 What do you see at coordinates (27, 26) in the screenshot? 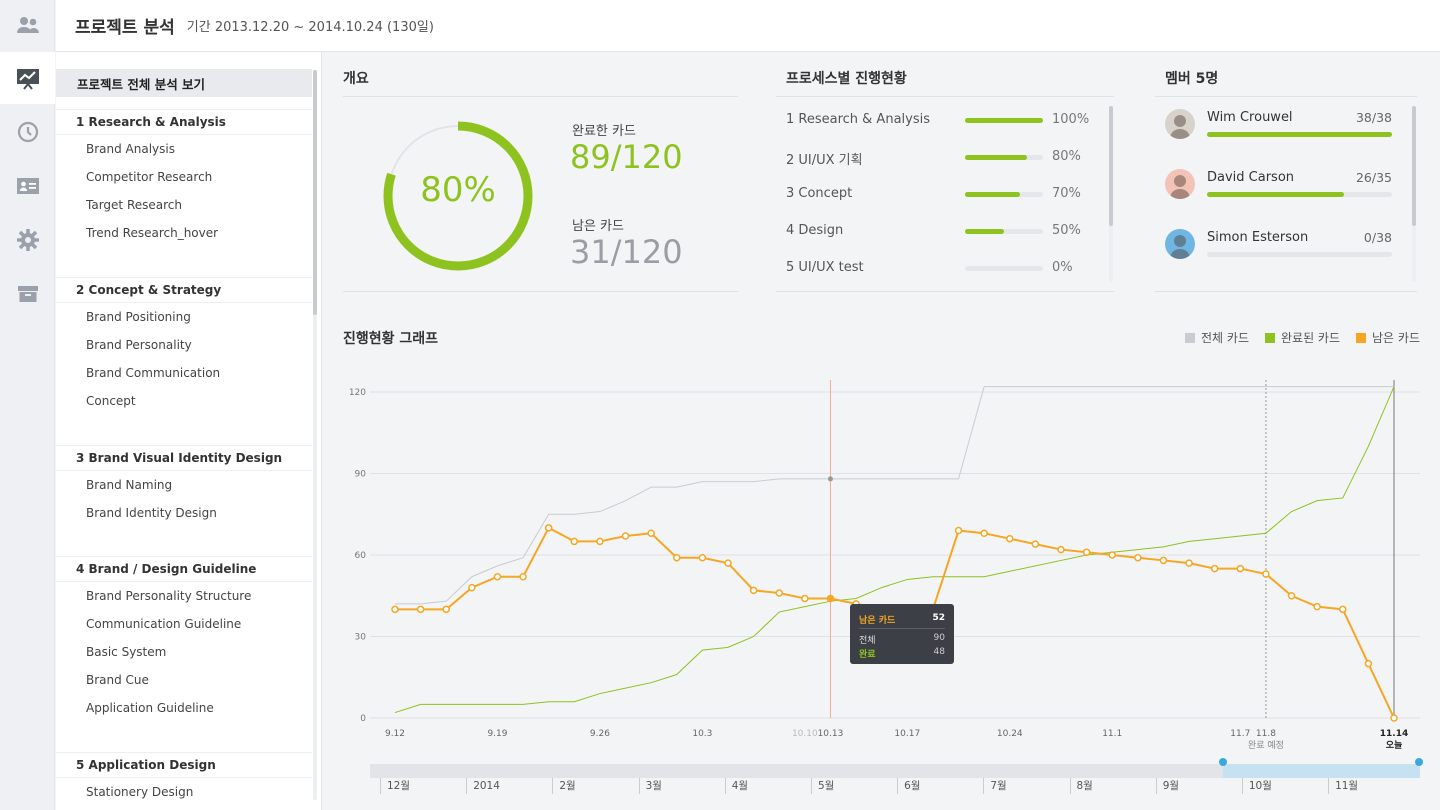
I see `users-nav` at bounding box center [27, 26].